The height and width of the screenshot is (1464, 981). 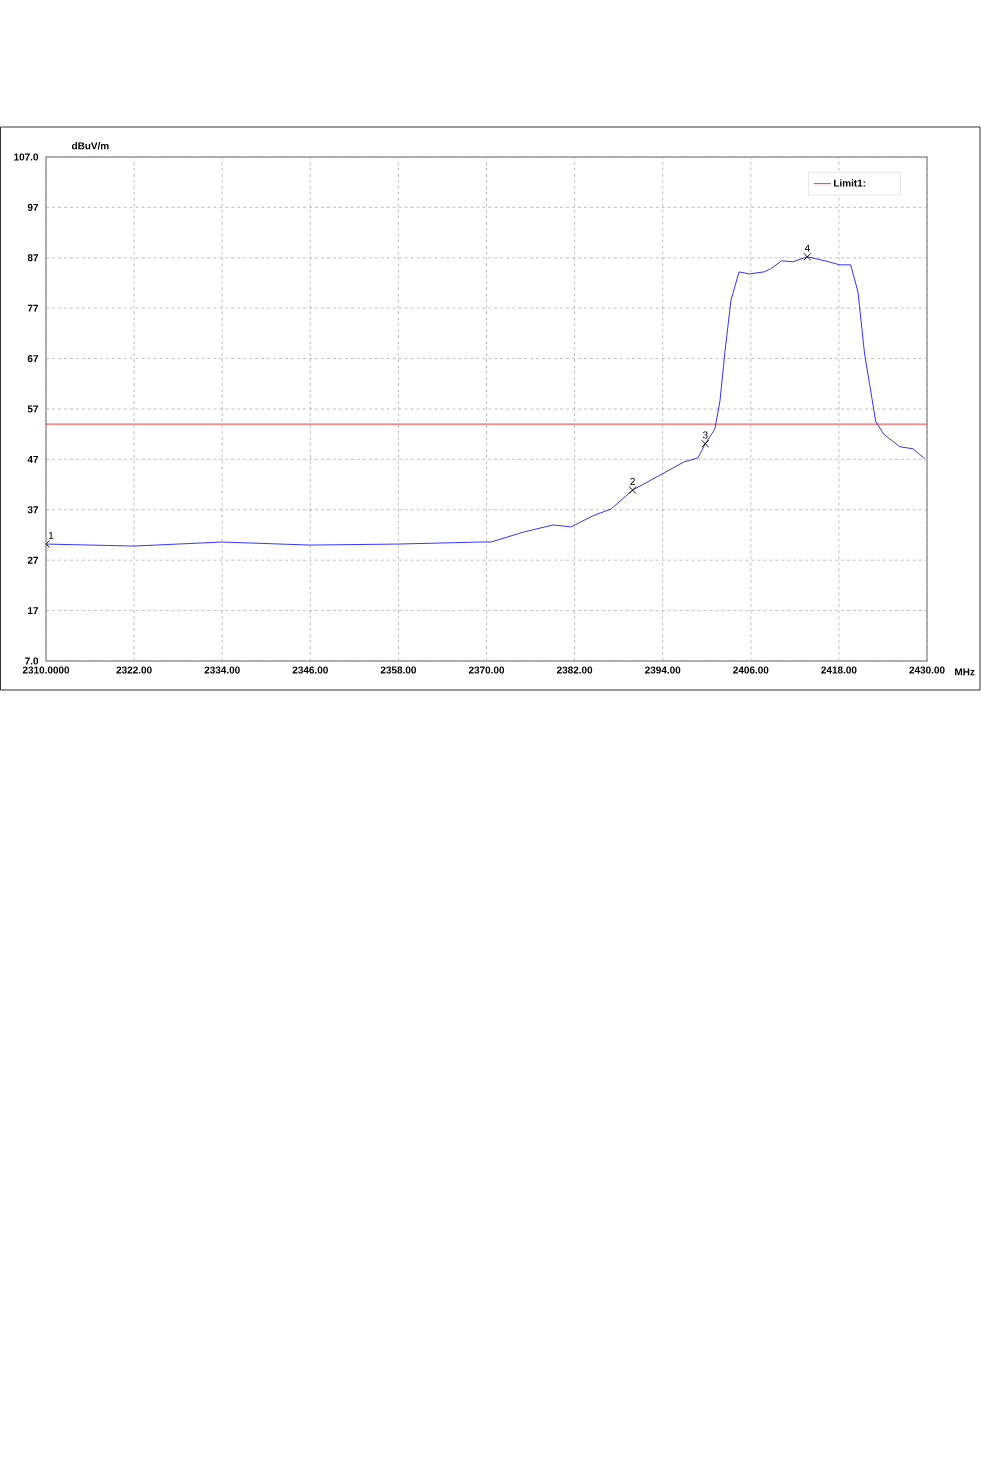 I want to click on x-tick-label: 2418.00, so click(x=839, y=670).